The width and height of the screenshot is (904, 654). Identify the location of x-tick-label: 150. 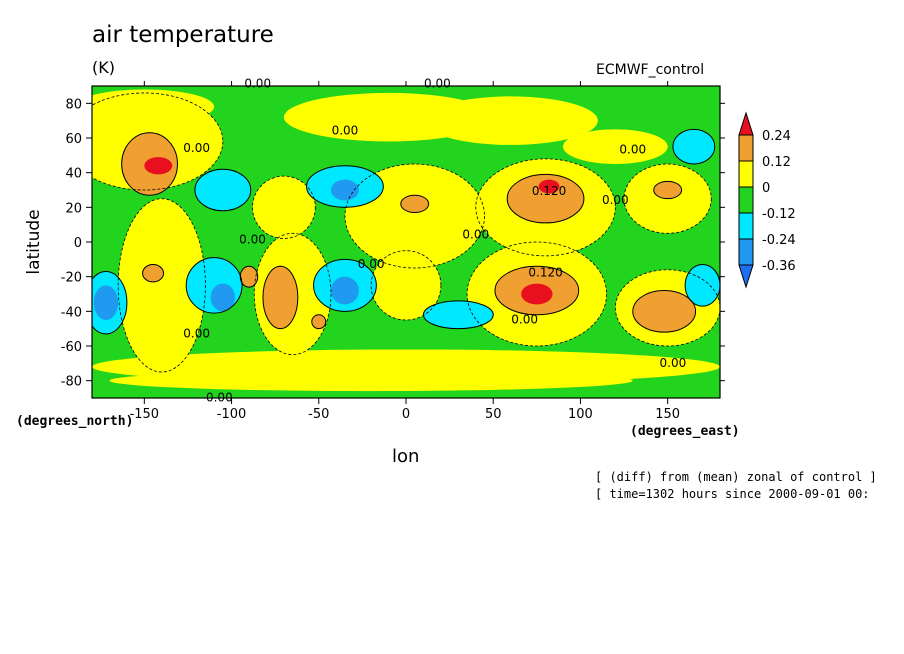
(667, 414).